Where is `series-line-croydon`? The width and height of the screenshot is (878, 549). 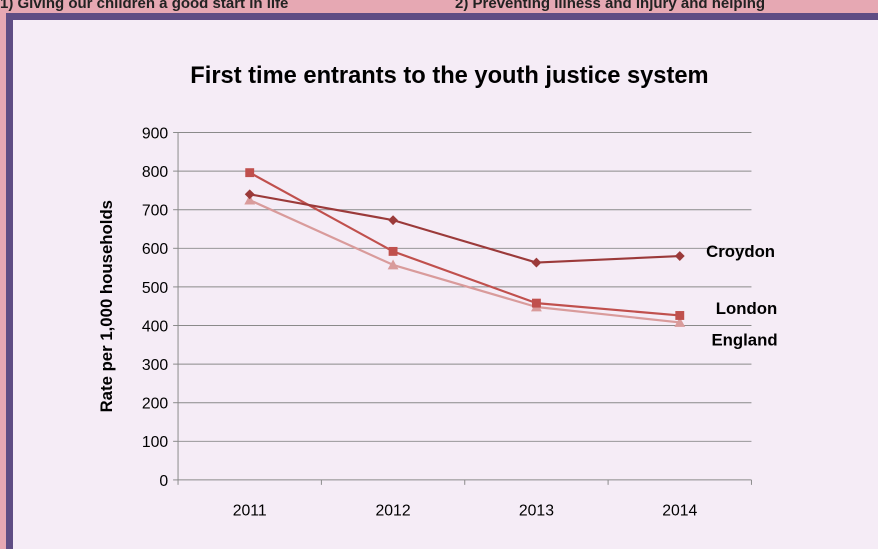
series-line-croydon is located at coordinates (464, 228).